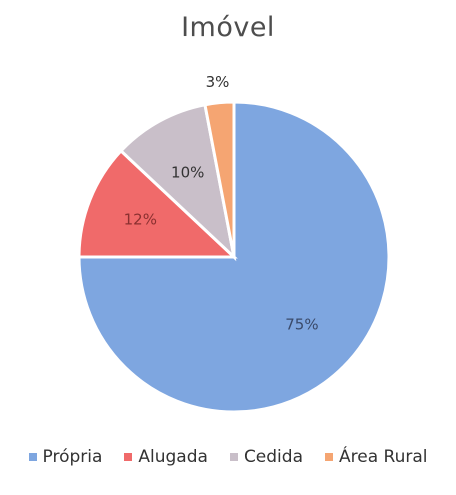 Image resolution: width=456 pixels, height=495 pixels. I want to click on legend-entry: Cedida, so click(266, 457).